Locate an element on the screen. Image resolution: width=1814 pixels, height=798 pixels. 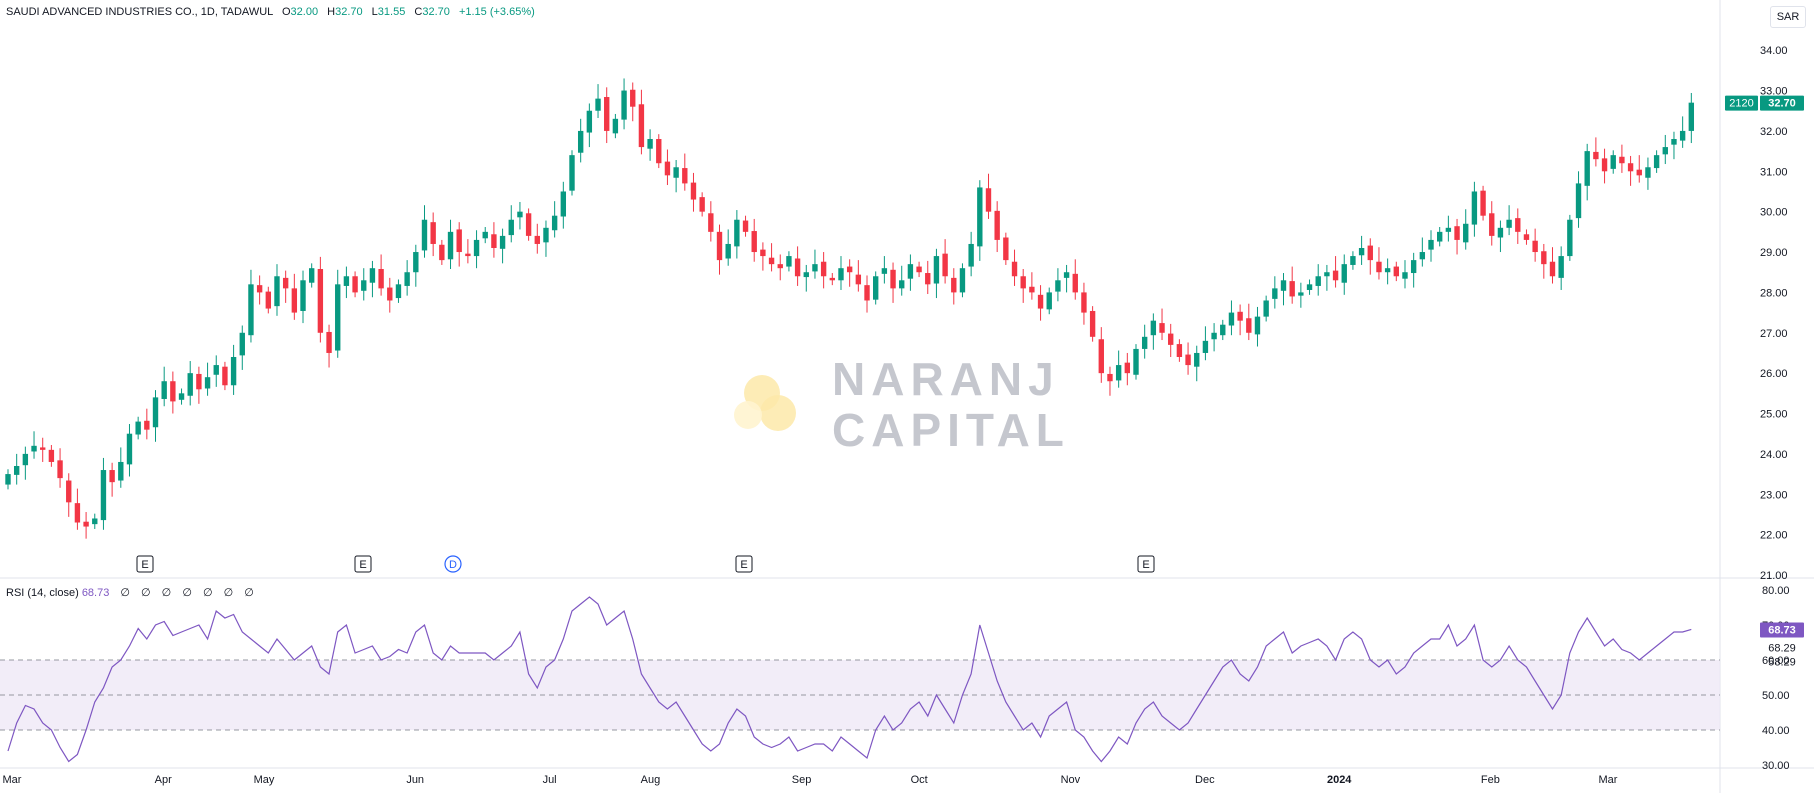
volume-tag-label: 2120 is located at coordinates (1741, 104).